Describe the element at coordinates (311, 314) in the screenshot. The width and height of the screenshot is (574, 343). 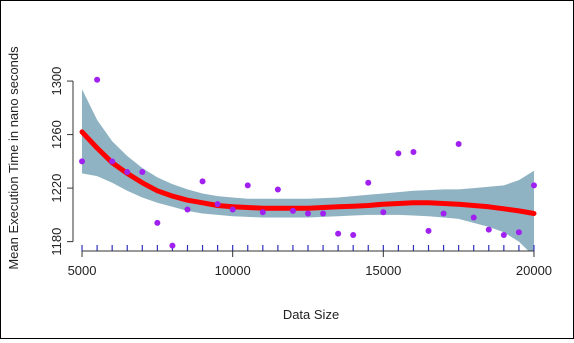
I see `x-axis-title: Data Size` at that location.